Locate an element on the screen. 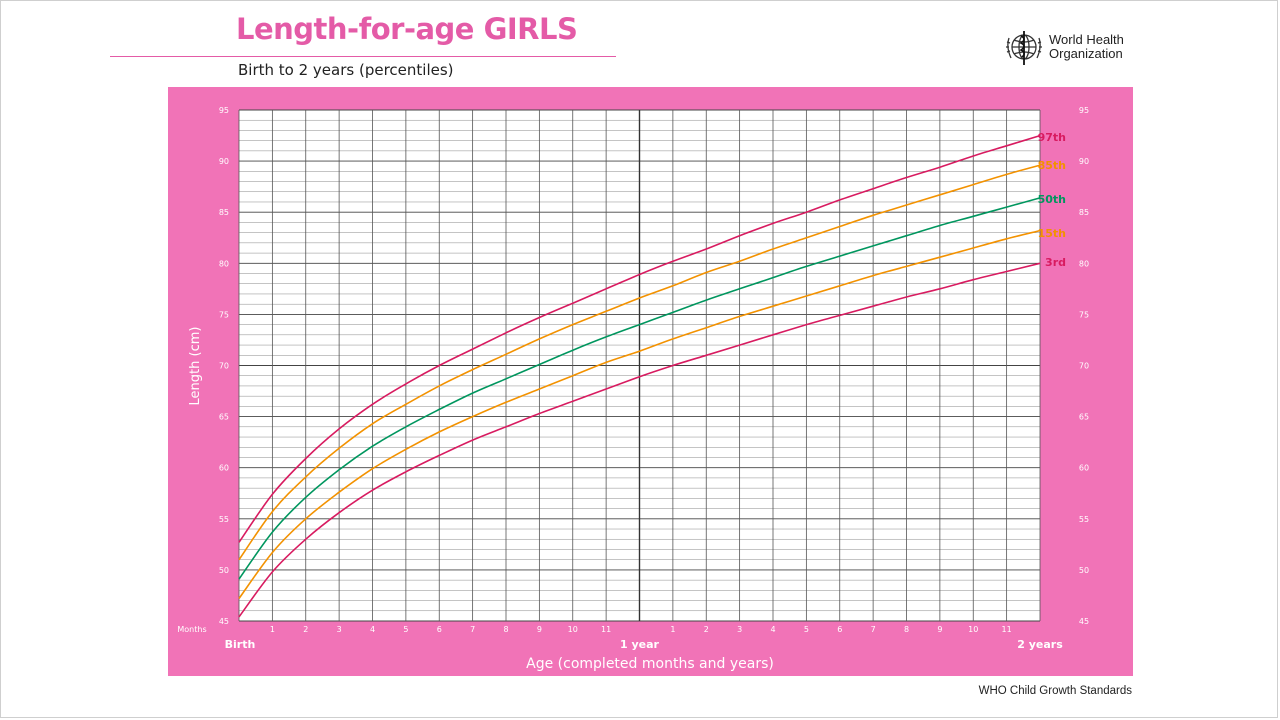 Image resolution: width=1280 pixels, height=720 pixels. y-tick-right: 70 is located at coordinates (1084, 366).